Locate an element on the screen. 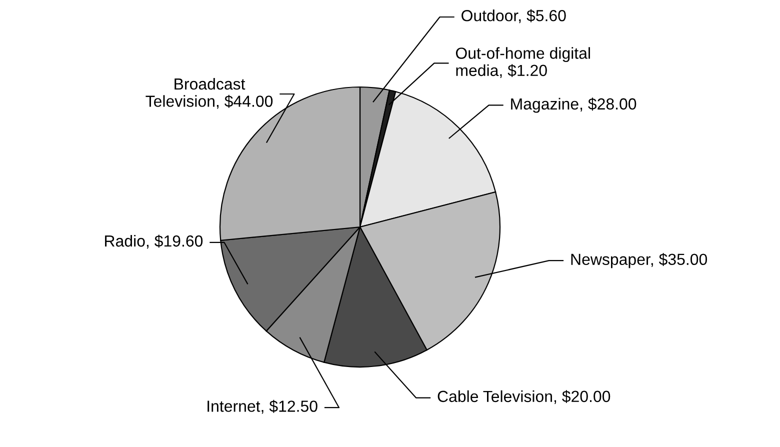 This screenshot has width=780, height=447. slice-label: Radio, $19.60 is located at coordinates (154, 241).